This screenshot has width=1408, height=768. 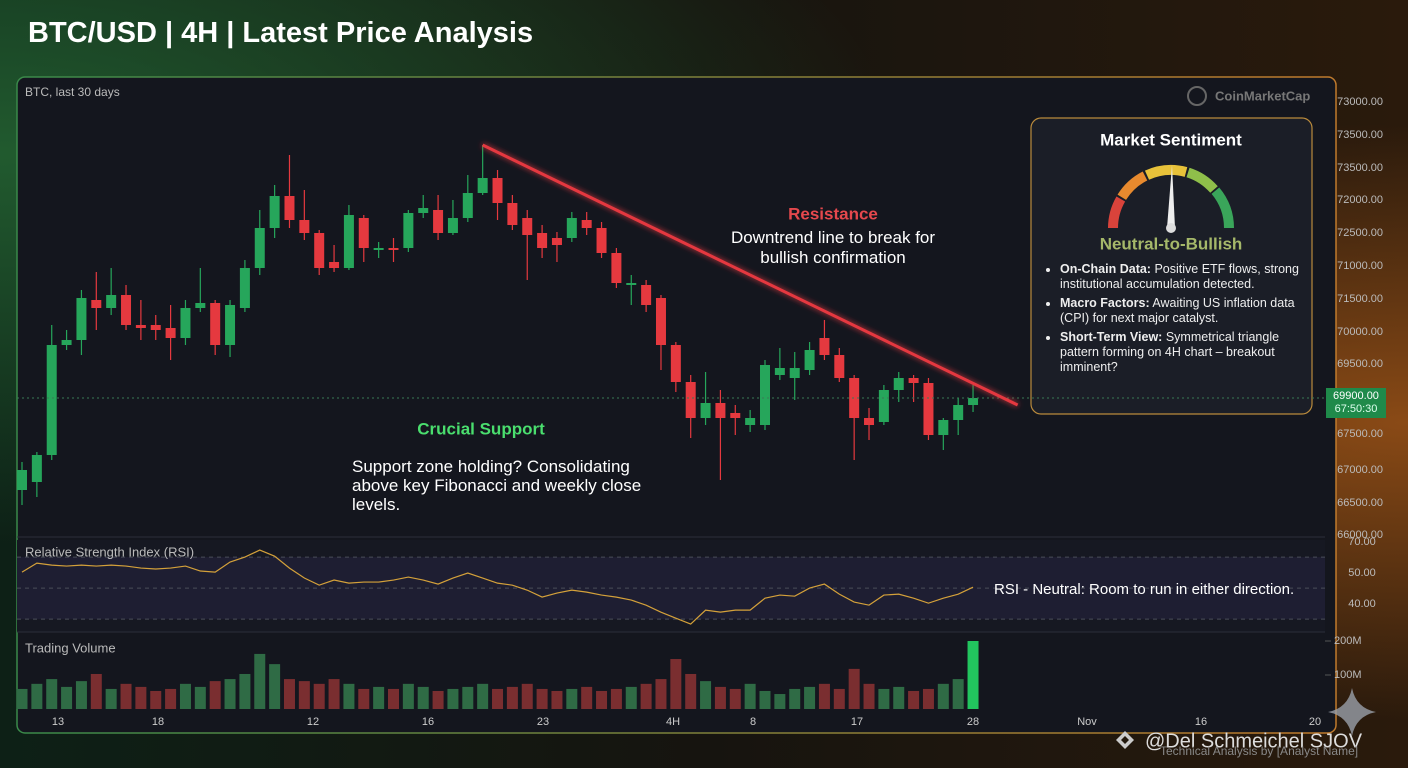 I want to click on watermark: @Del Schmeichel SJOV, so click(x=1254, y=741).